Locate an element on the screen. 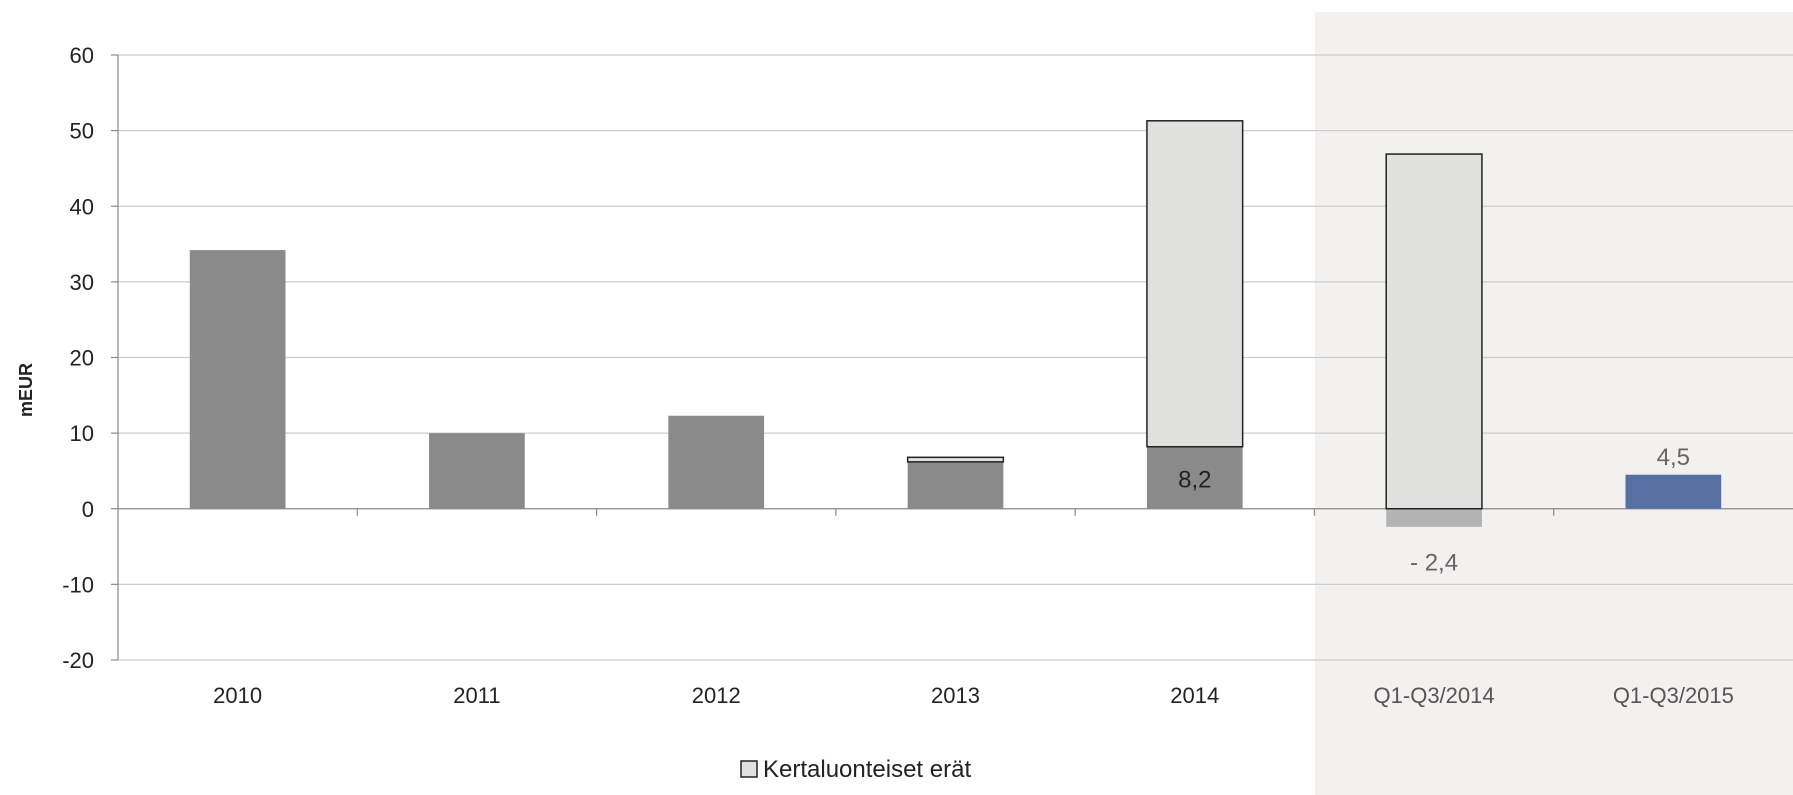  bar-base-2011 is located at coordinates (477, 471).